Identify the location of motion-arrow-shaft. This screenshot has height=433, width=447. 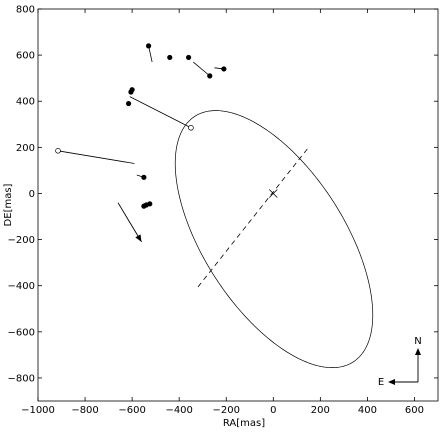
(129, 222).